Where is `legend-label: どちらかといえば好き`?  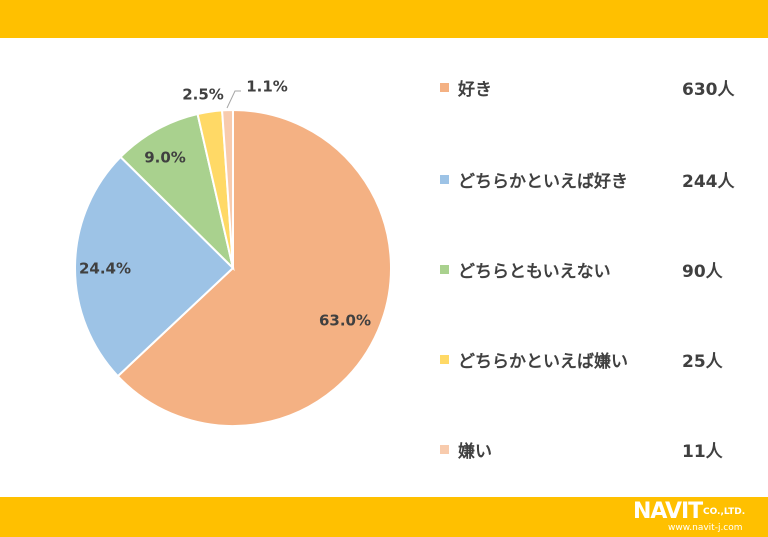 legend-label: どちらかといえば好き is located at coordinates (543, 182).